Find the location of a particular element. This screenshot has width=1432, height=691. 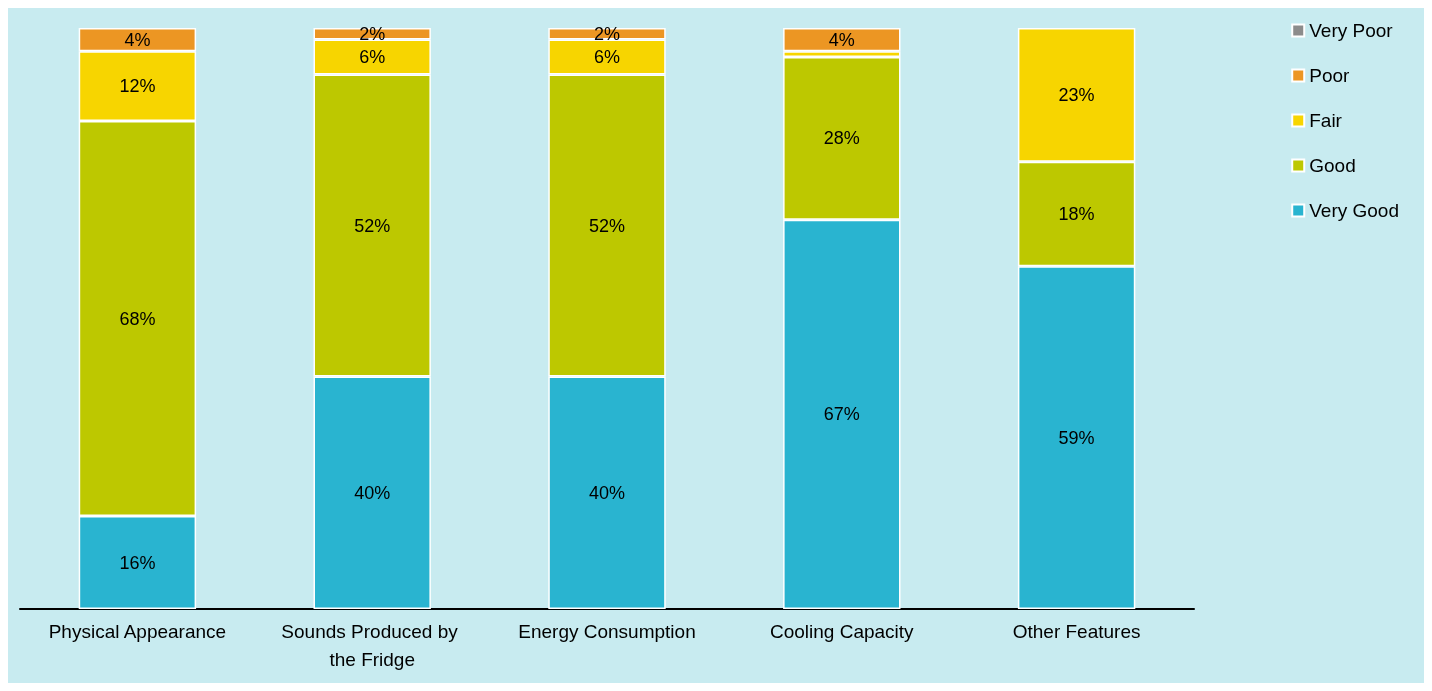

data-label: 67% is located at coordinates (841, 414).